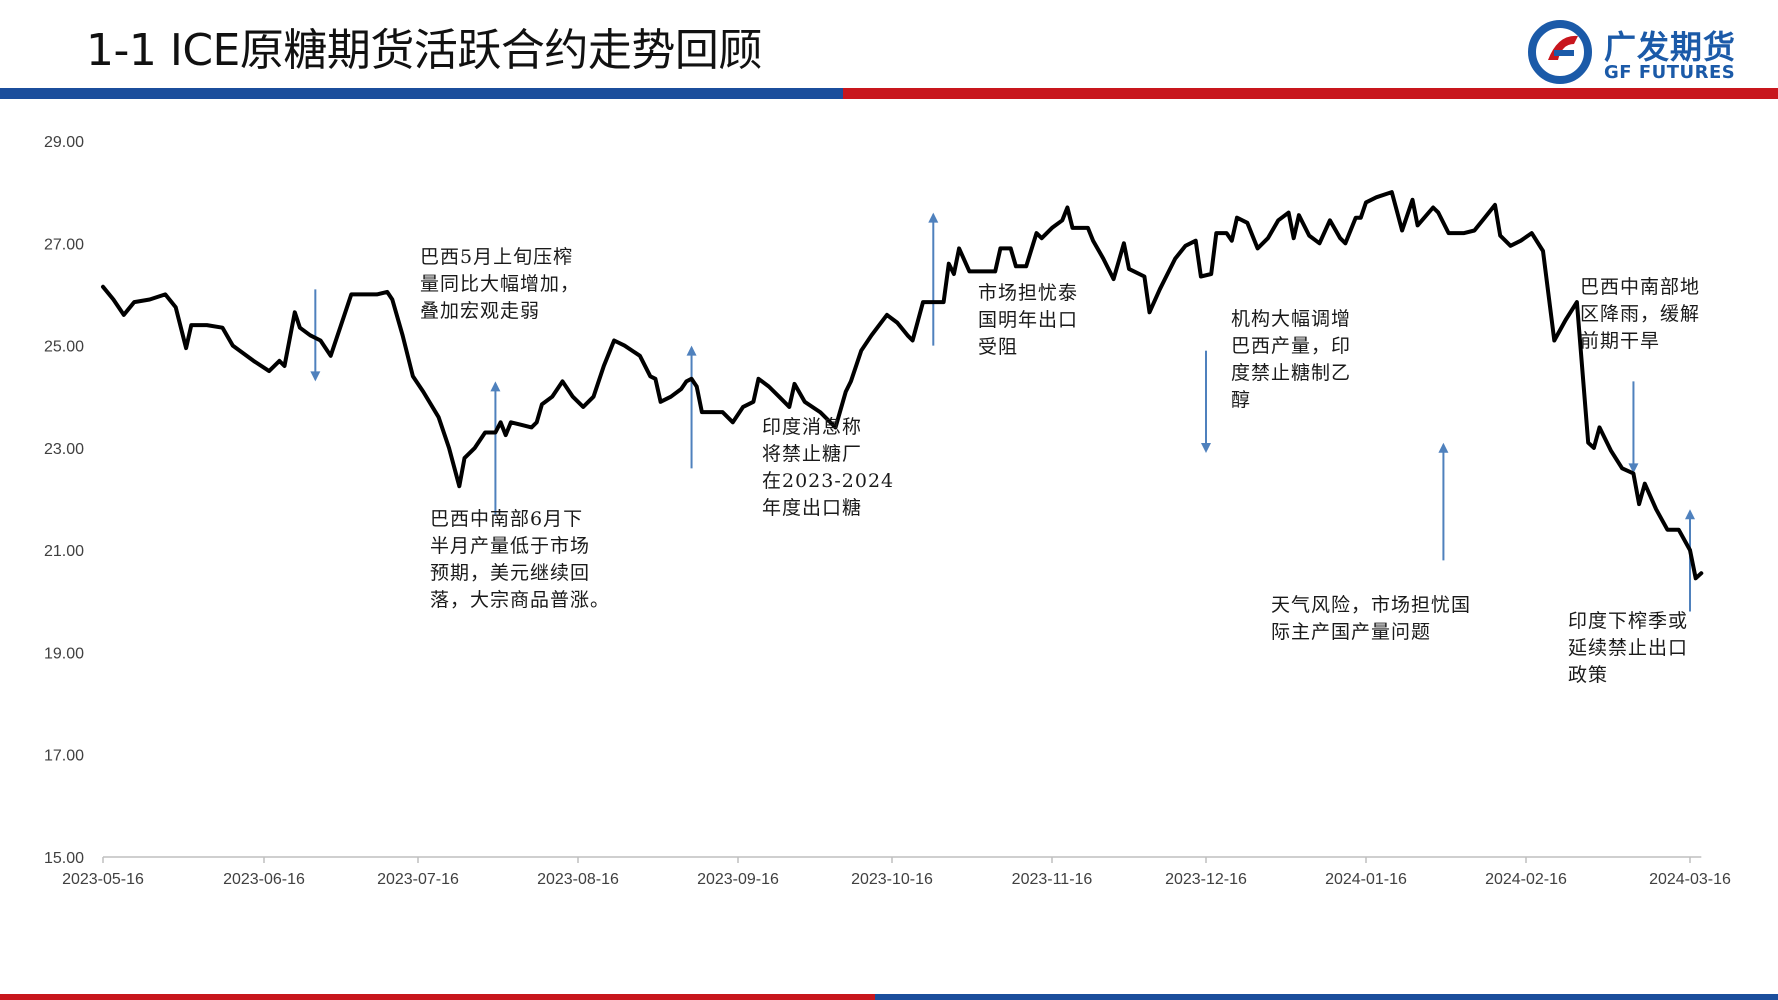  Describe the element at coordinates (520, 600) in the screenshot. I see `annotation-line: 落，大宗商品普涨。` at that location.